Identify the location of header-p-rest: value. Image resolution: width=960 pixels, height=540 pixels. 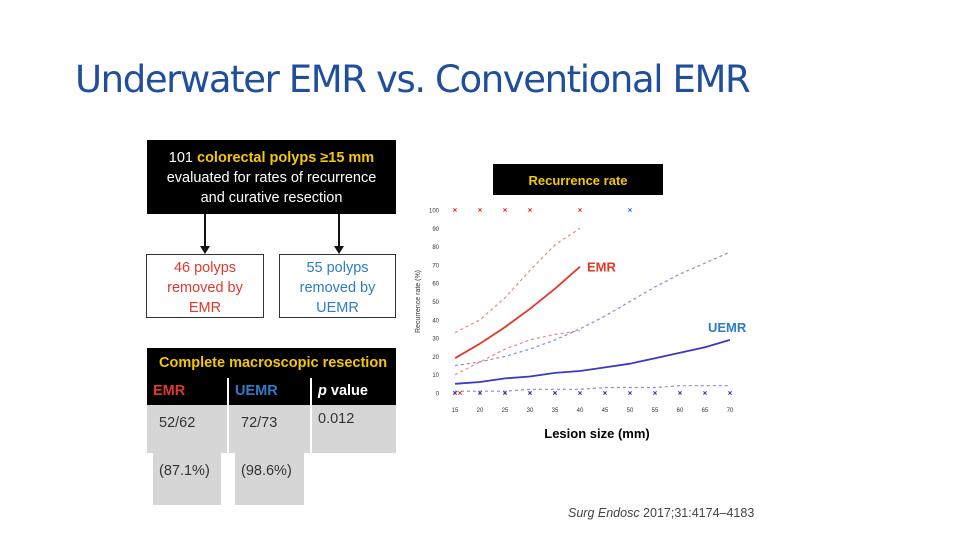
(347, 391).